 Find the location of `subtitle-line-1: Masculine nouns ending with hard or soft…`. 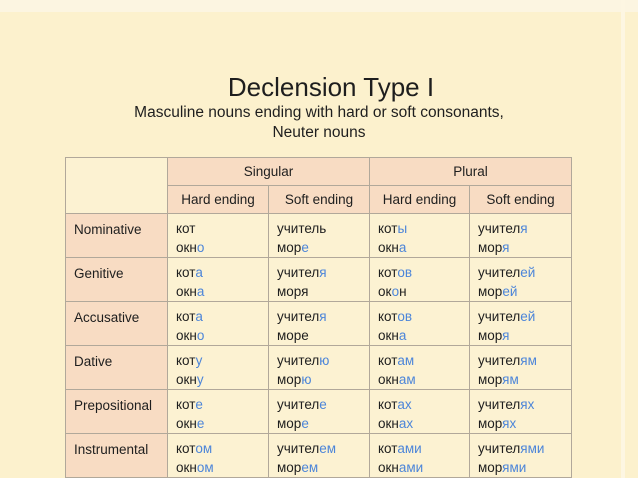

subtitle-line-1: Masculine nouns ending with hard or soft… is located at coordinates (319, 112).